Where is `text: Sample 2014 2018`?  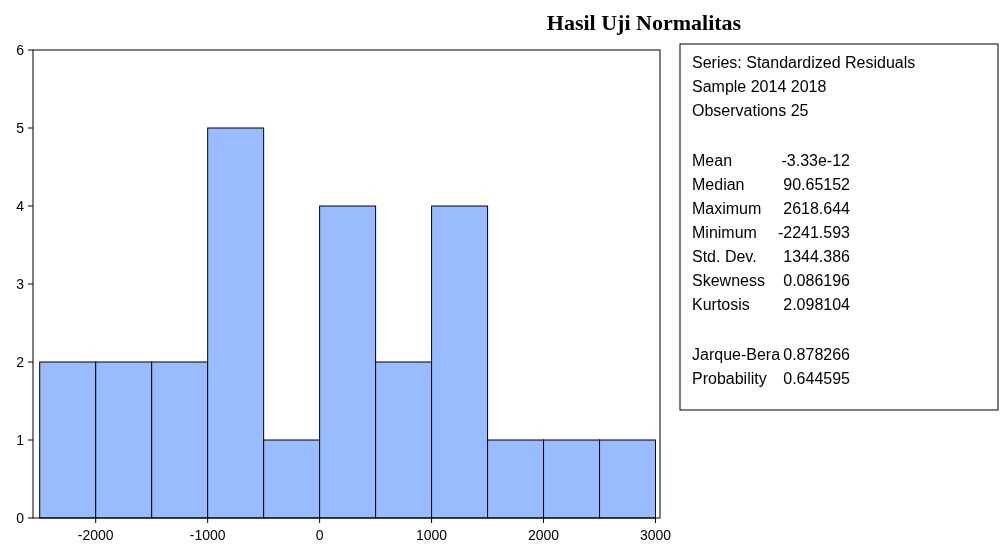 text: Sample 2014 2018 is located at coordinates (759, 86).